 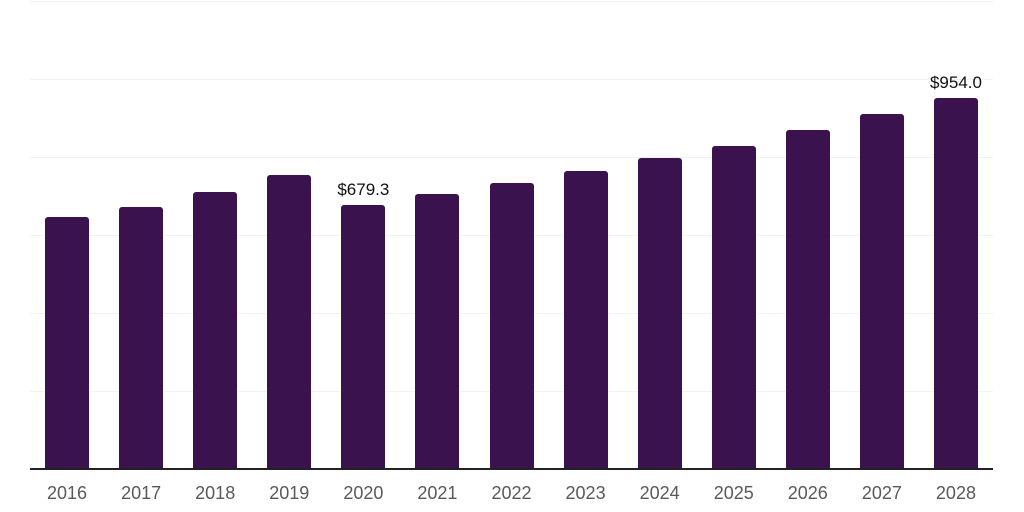 What do you see at coordinates (363, 337) in the screenshot?
I see `bar-2020` at bounding box center [363, 337].